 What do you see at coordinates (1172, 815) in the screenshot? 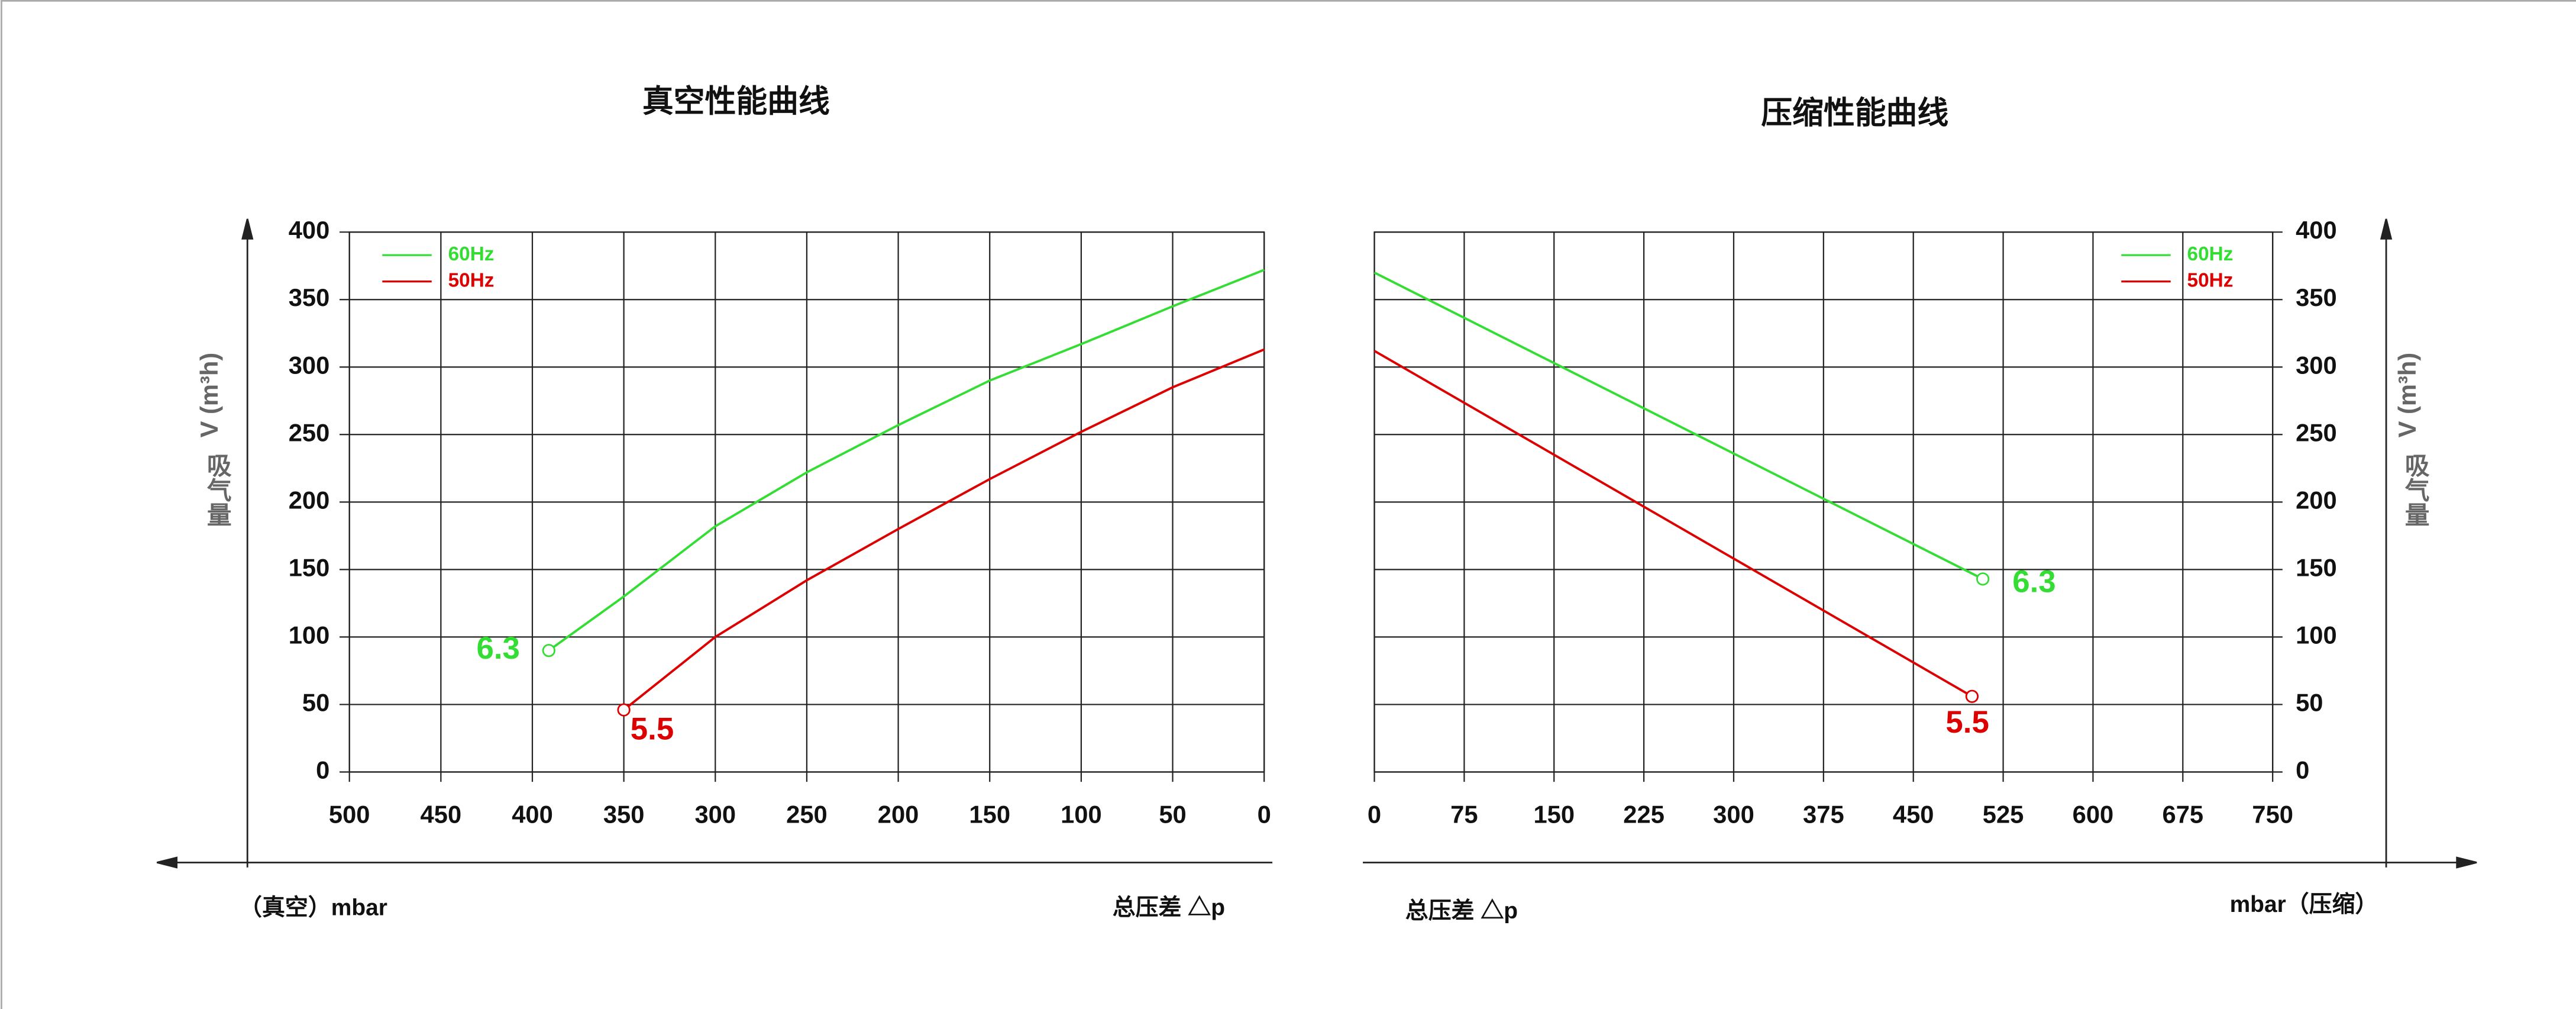
I see `x-tick-label: 50` at bounding box center [1172, 815].